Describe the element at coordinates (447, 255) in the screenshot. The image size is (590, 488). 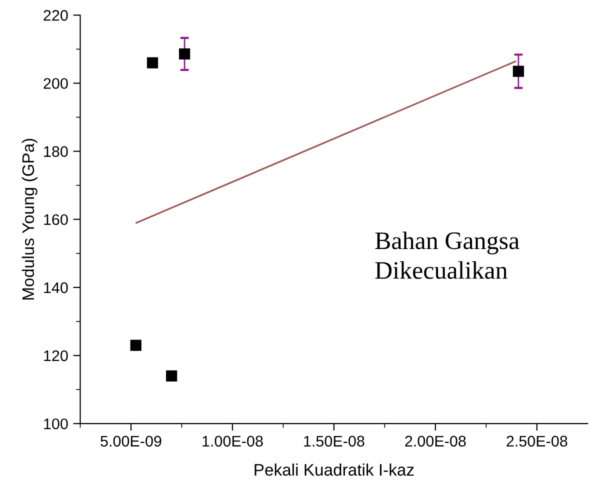
I see `annotation: Bahan Gangsa Dikecualikan` at that location.